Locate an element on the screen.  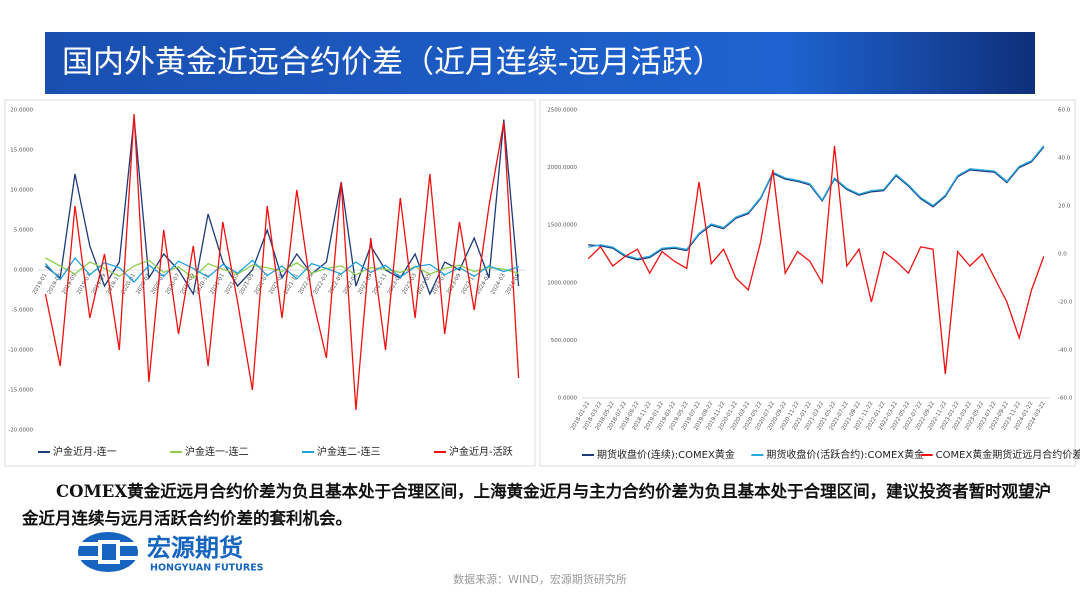
y-tick-label: 1500.0000 is located at coordinates (562, 226).